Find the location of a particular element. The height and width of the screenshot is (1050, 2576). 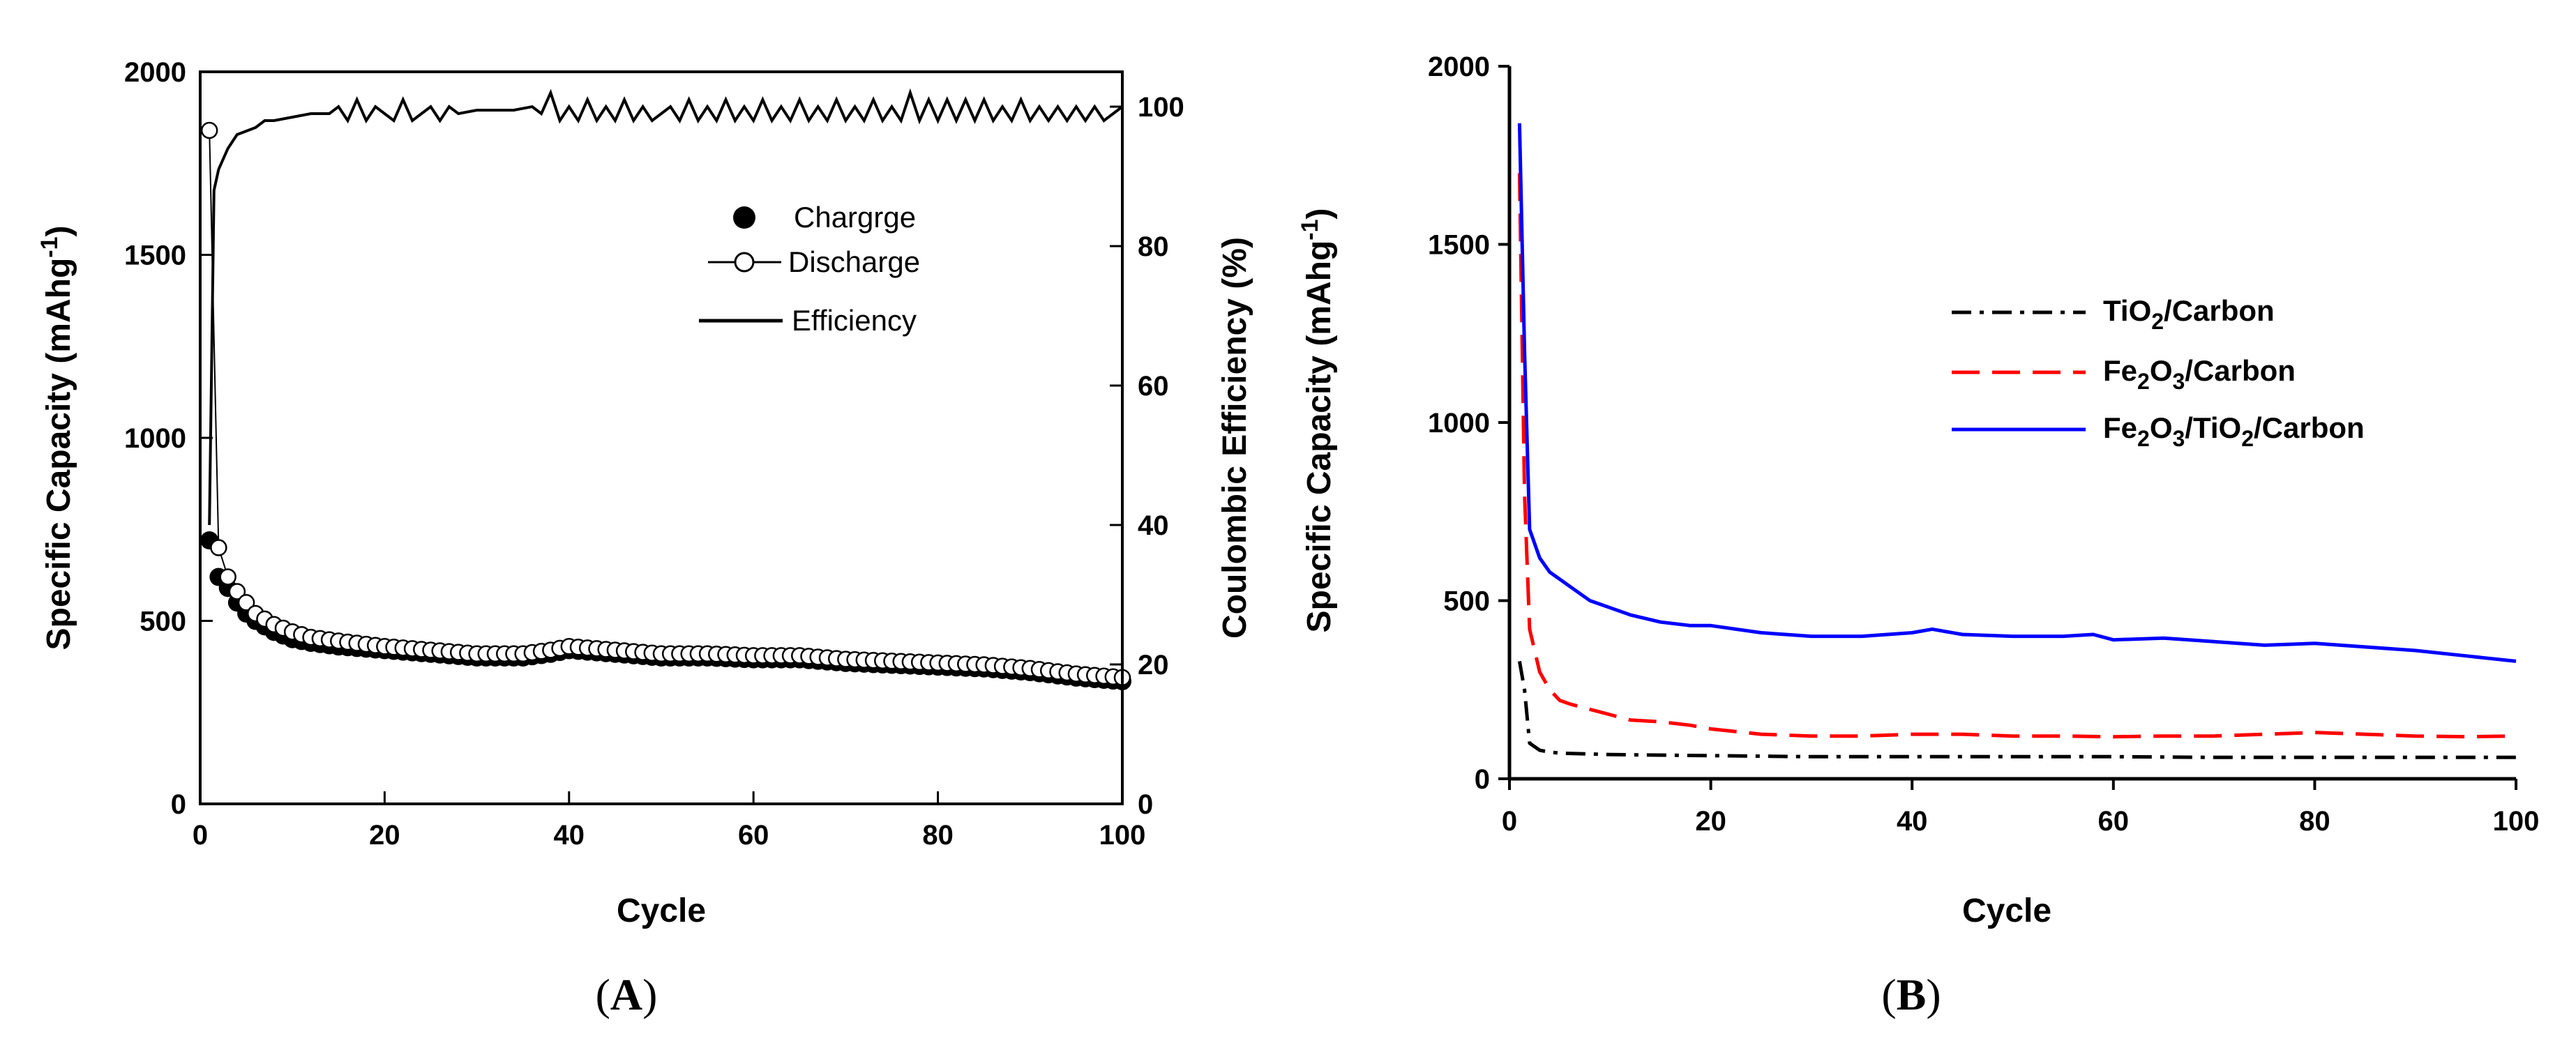

b-legend-fe2o3-o: O is located at coordinates (2161, 371).